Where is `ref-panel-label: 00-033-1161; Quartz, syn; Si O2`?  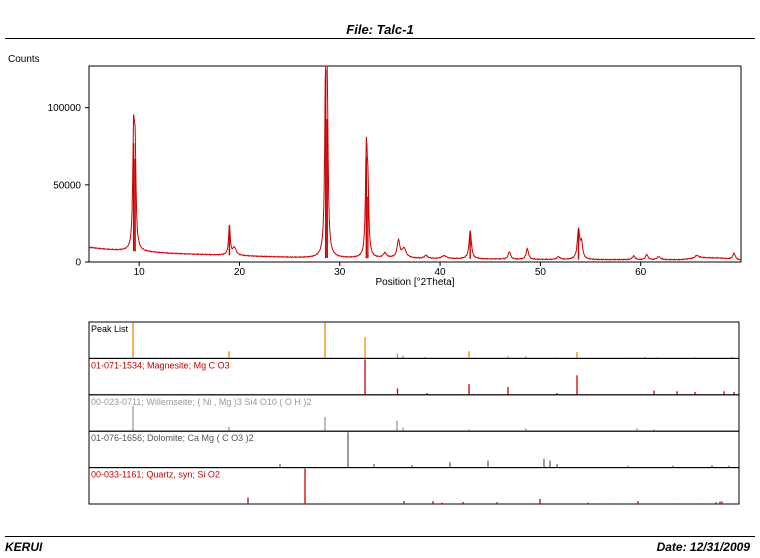 ref-panel-label: 00-033-1161; Quartz, syn; Si O2 is located at coordinates (155, 475).